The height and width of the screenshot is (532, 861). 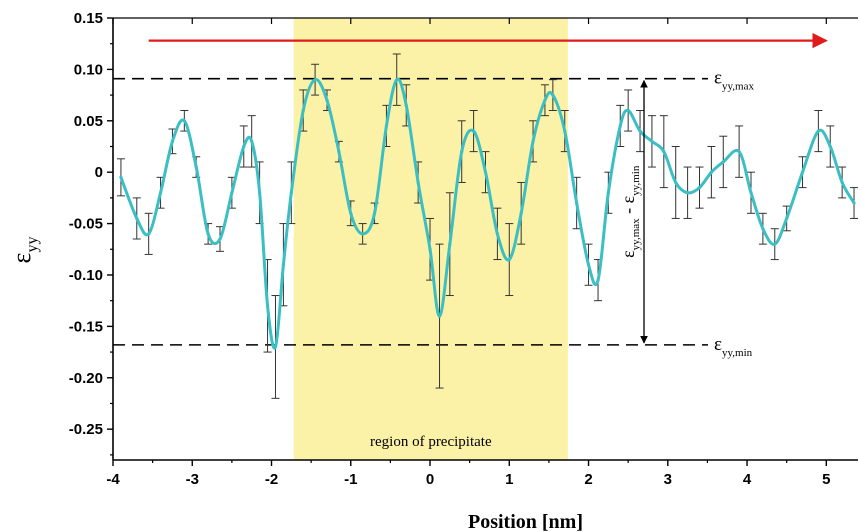 What do you see at coordinates (636, 234) in the screenshot?
I see `range-label-part: yy,max` at bounding box center [636, 234].